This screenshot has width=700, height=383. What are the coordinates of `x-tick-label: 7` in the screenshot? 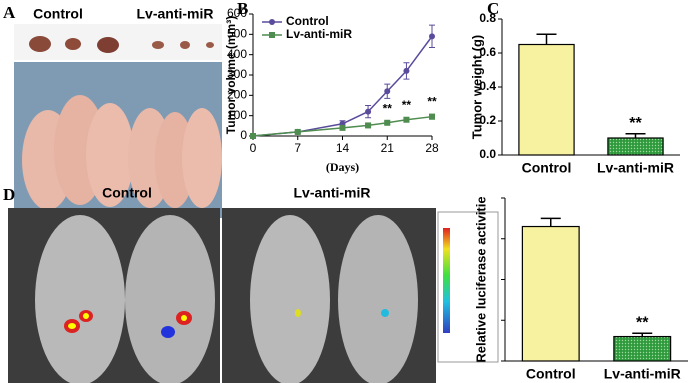 It's located at (297, 148).